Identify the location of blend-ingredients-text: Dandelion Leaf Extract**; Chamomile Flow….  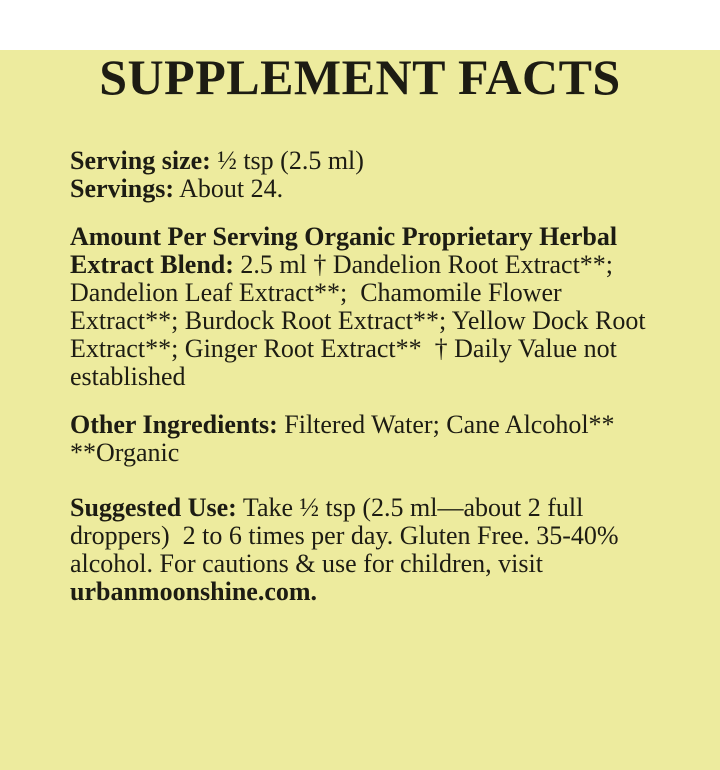
(316, 292).